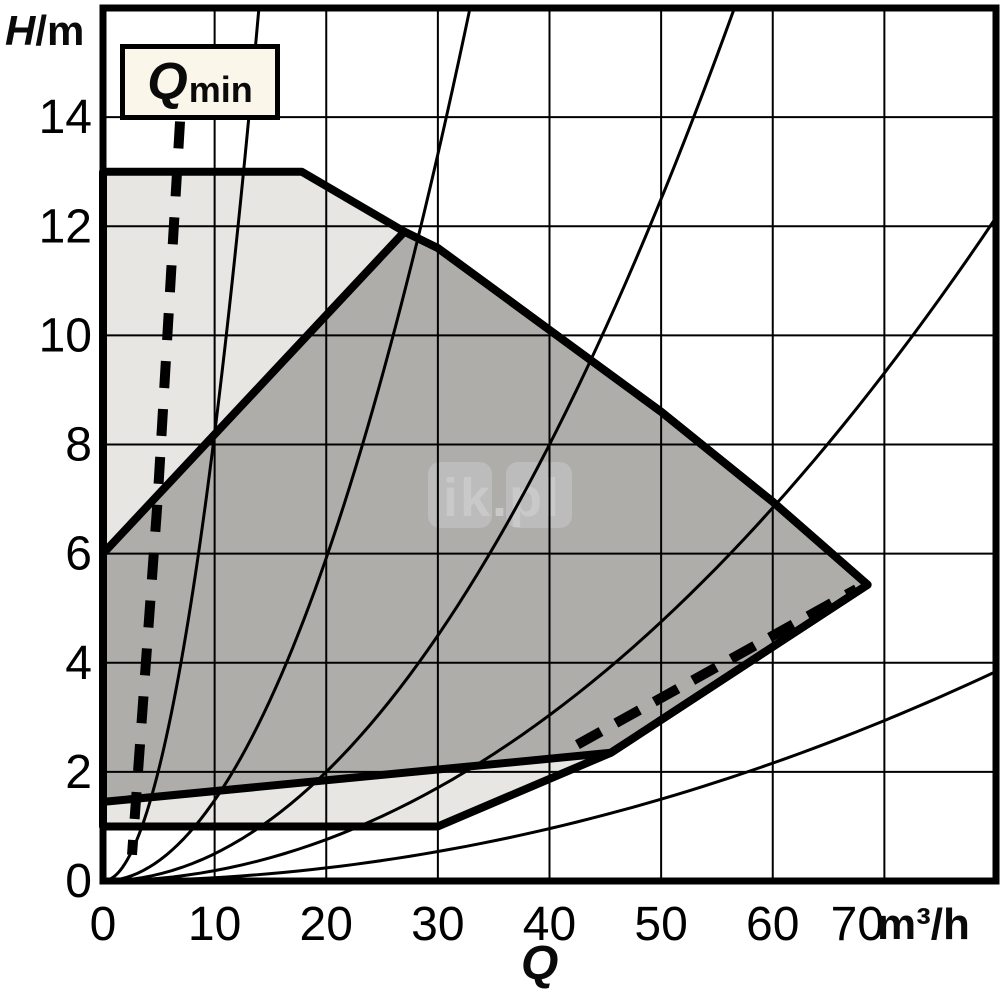 The width and height of the screenshot is (1000, 1000). Describe the element at coordinates (214, 924) in the screenshot. I see `x-tick-label: 10` at that location.